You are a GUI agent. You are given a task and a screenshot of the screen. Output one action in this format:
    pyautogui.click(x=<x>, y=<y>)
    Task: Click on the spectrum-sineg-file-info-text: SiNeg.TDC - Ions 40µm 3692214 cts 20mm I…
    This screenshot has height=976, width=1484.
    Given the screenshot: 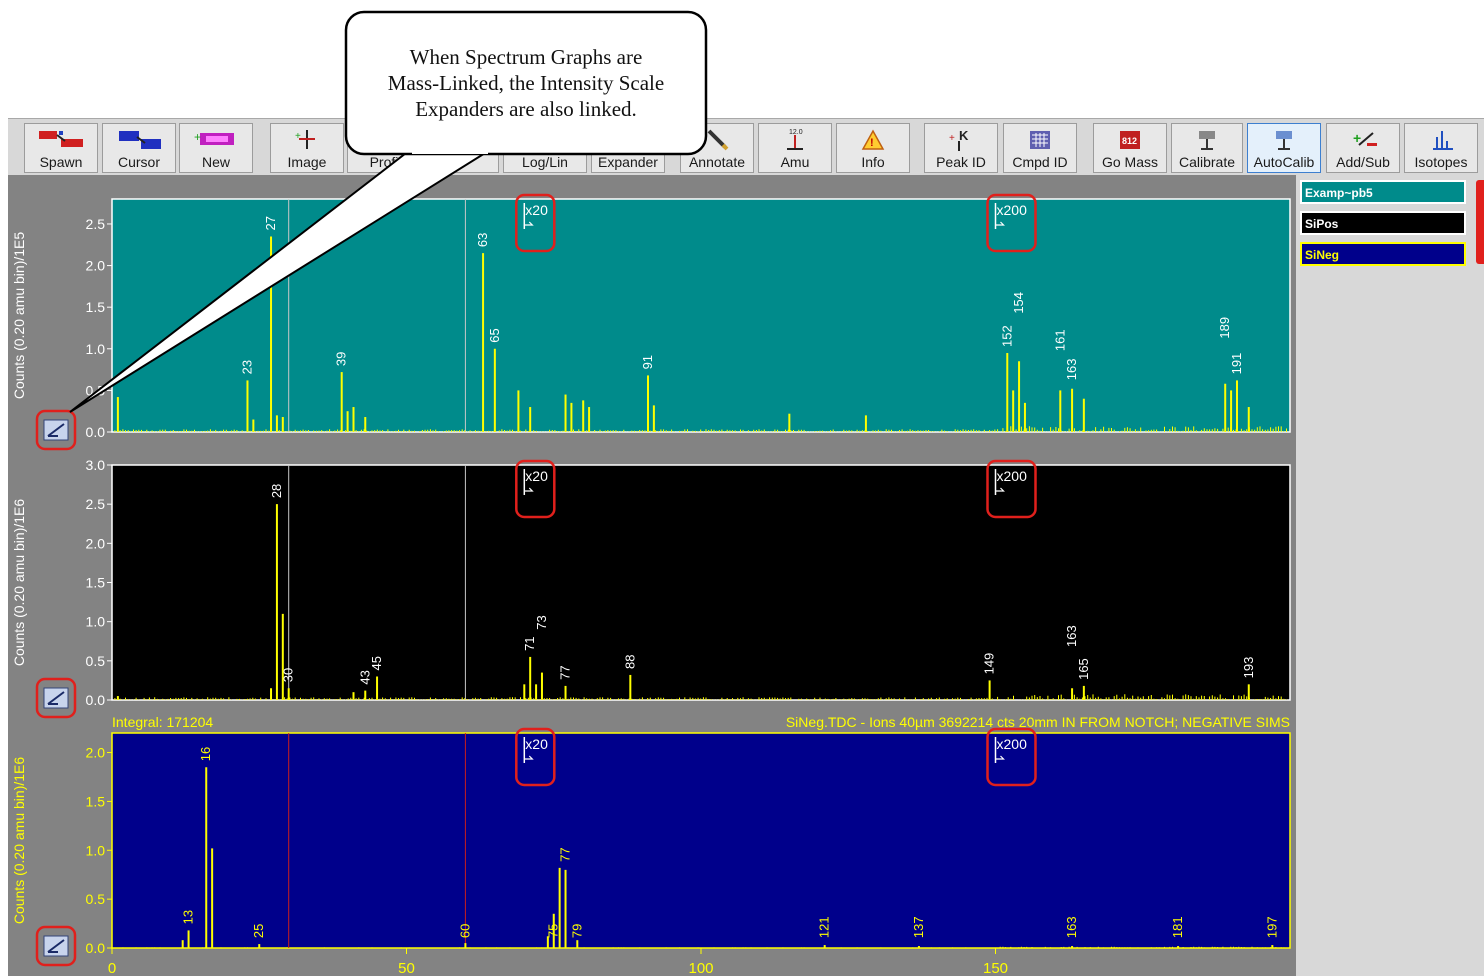 What is the action you would take?
    pyautogui.click(x=1038, y=722)
    